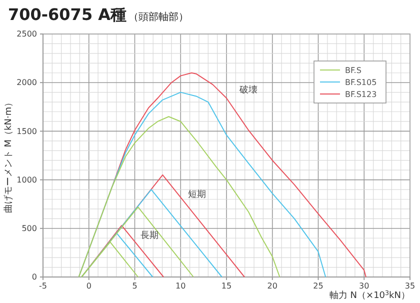 The height and width of the screenshot is (303, 420). I want to click on annotation: 短期, so click(197, 194).